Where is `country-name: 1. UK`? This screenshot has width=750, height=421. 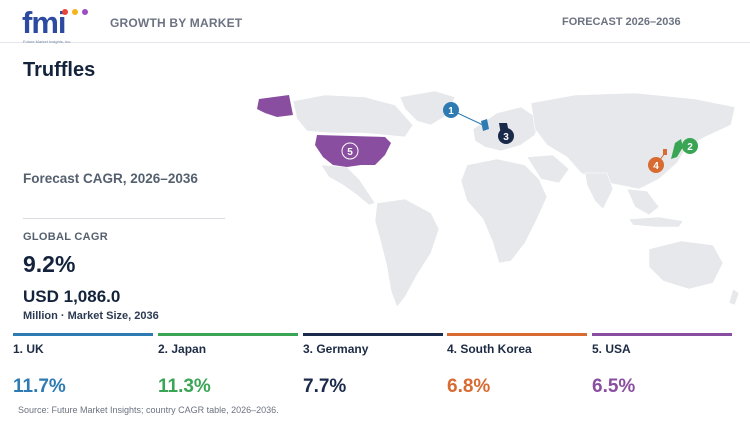 country-name: 1. UK is located at coordinates (28, 349).